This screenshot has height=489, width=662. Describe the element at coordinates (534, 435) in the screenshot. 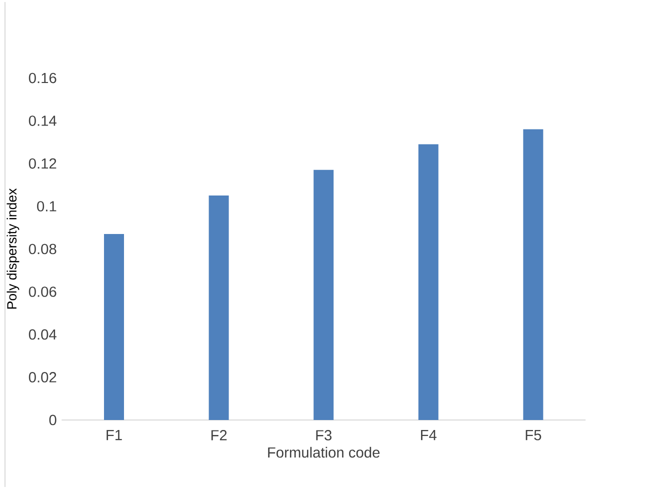

I see `x-tick-label: F5` at that location.